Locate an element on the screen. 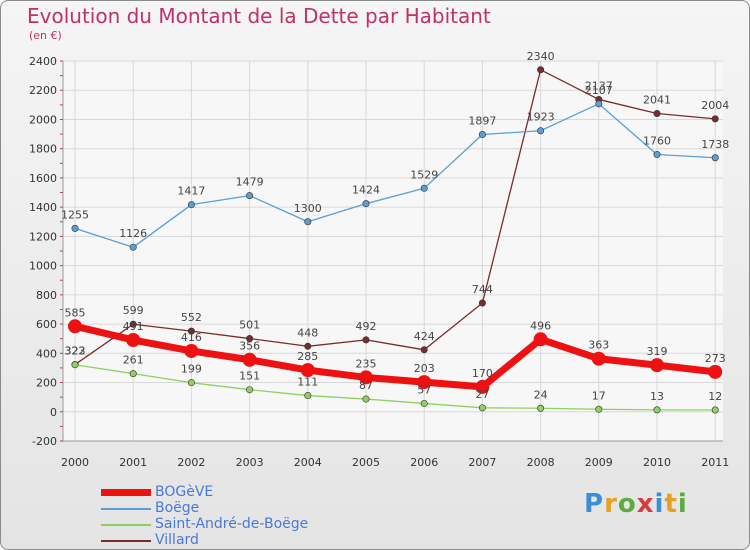 The height and width of the screenshot is (550, 750). legend-swatch is located at coordinates (126, 492).